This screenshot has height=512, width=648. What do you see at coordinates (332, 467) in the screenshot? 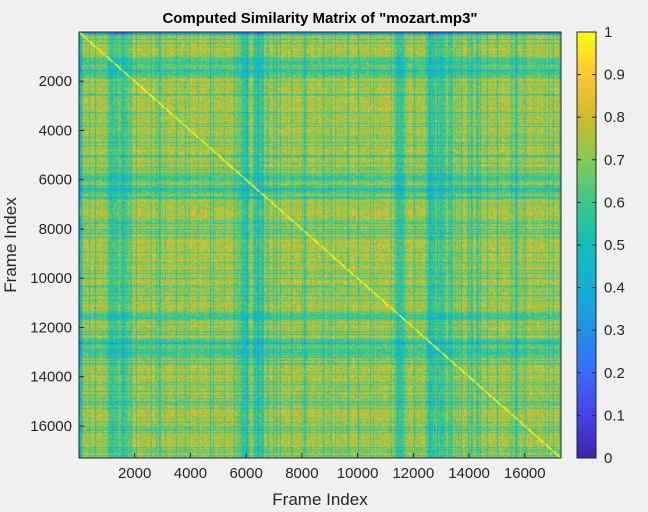
I see `x-axis: 2000 4000 6000 8000 10000 12000 14000 16000` at bounding box center [332, 467].